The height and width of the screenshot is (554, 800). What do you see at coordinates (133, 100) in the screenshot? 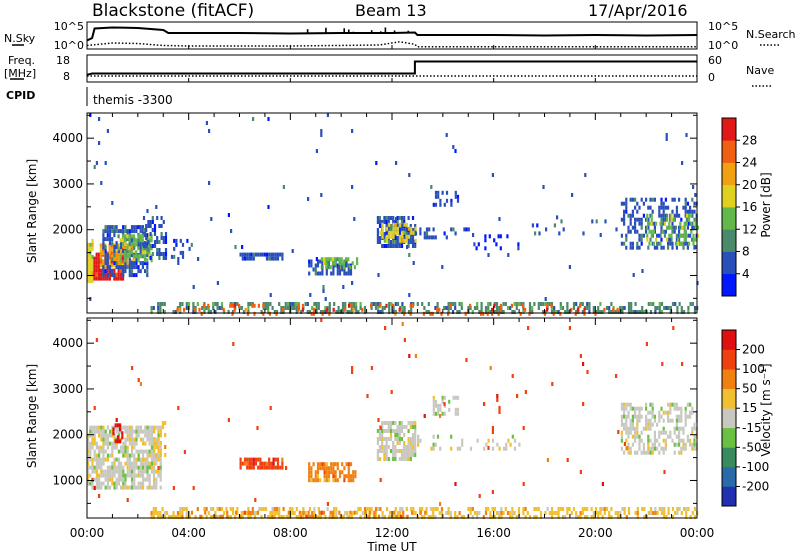
I see `cpid-text: themis -3300` at bounding box center [133, 100].